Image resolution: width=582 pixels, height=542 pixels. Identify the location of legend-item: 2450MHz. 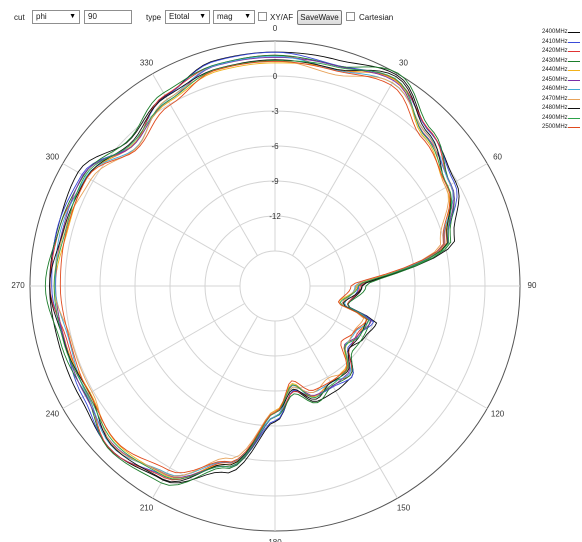
(560, 81).